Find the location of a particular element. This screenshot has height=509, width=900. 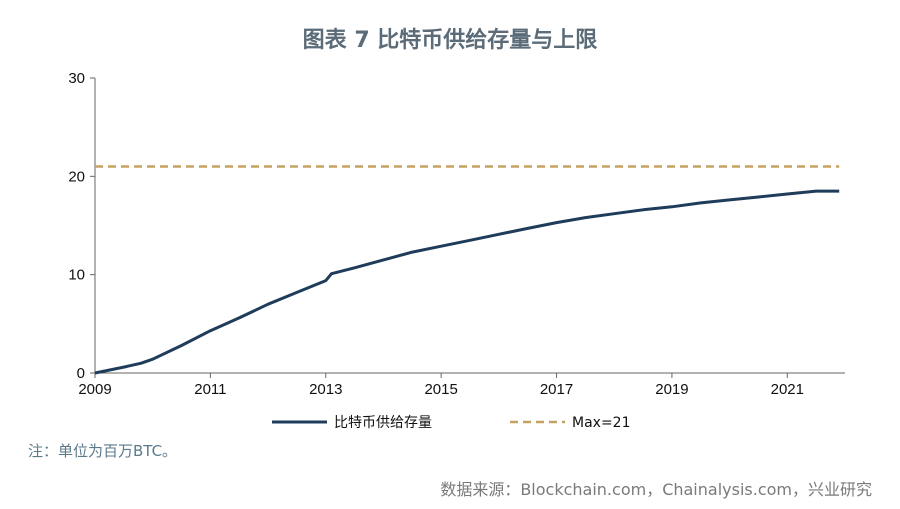

x-tick-label: 2011 is located at coordinates (210, 389).